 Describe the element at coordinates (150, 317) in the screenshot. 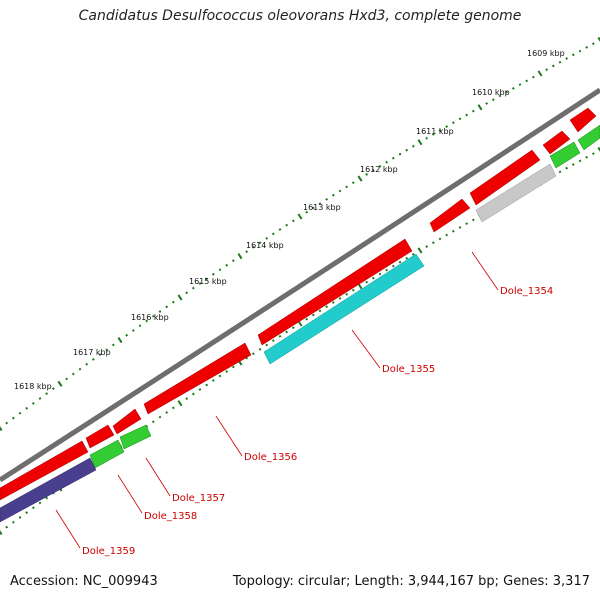

I see `kbp-label: 1616 kbp` at that location.